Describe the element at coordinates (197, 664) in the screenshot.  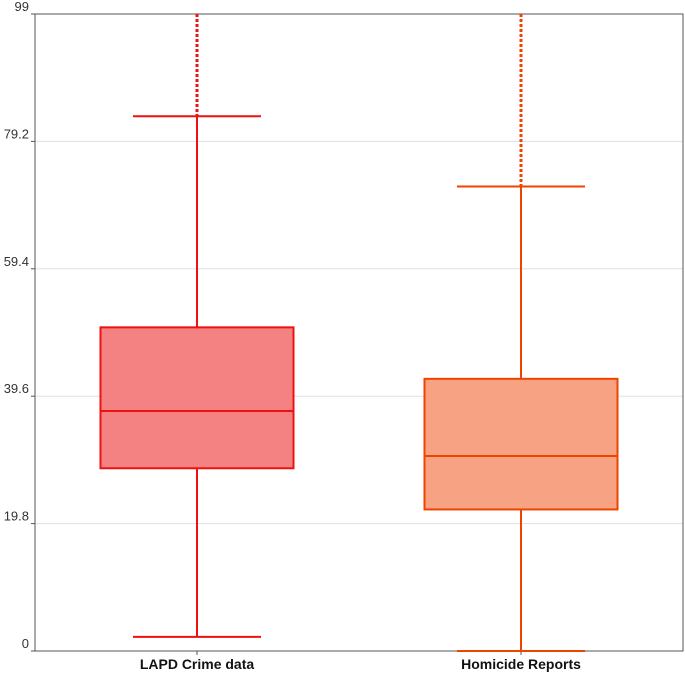
I see `x-category-label: LAPD Crime data` at that location.